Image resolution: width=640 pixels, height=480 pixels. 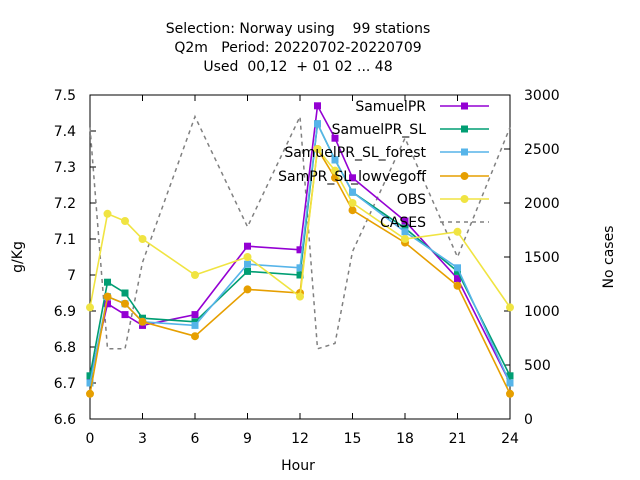 What do you see at coordinates (65, 240) in the screenshot?
I see `y-tick-label: 7.1` at bounding box center [65, 240].